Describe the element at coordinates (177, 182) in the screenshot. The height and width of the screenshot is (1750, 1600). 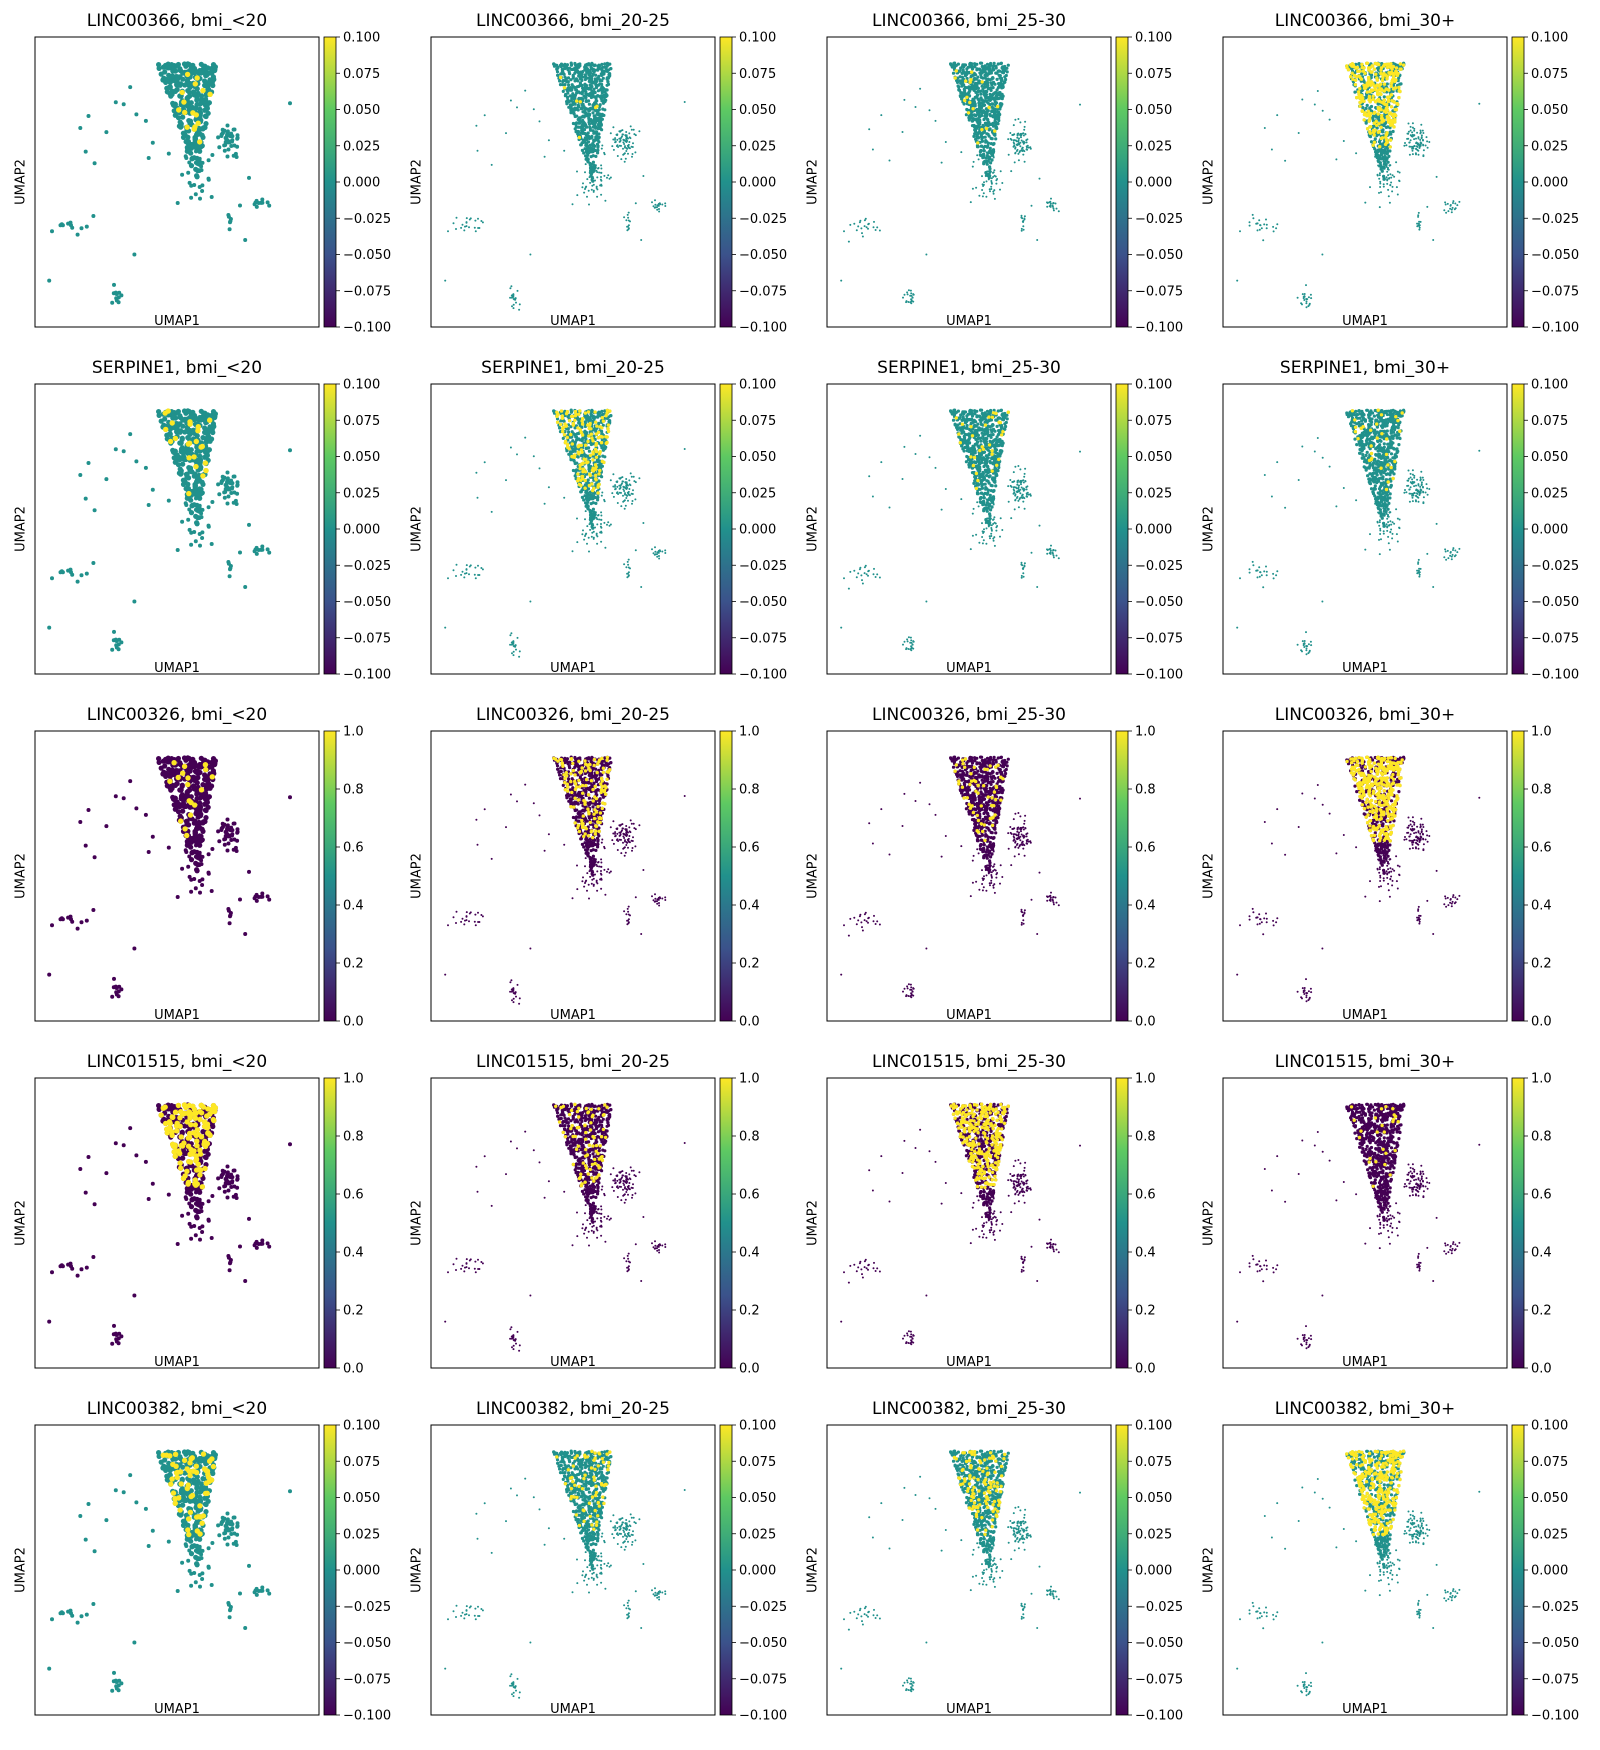
I see `plot-frame` at that location.